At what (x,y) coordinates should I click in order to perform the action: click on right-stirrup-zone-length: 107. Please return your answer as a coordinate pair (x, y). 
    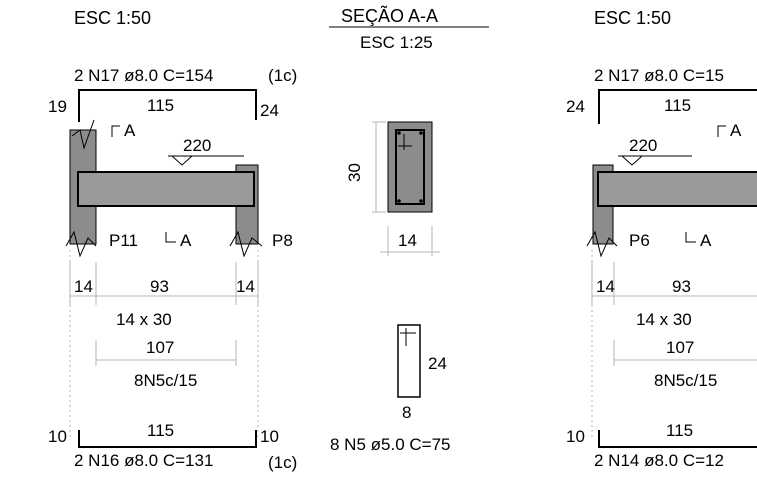
    Looking at the image, I should click on (680, 347).